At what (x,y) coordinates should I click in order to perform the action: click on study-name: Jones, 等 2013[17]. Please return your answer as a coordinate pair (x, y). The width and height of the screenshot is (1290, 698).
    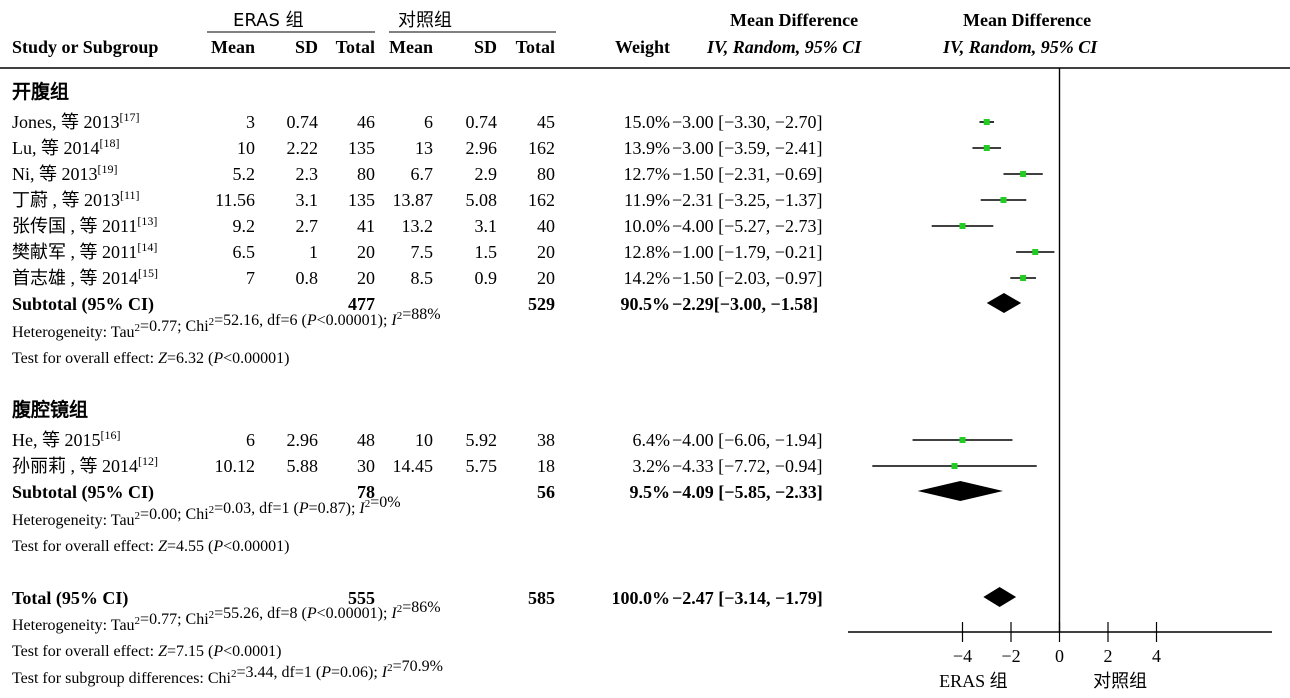
    Looking at the image, I should click on (76, 121).